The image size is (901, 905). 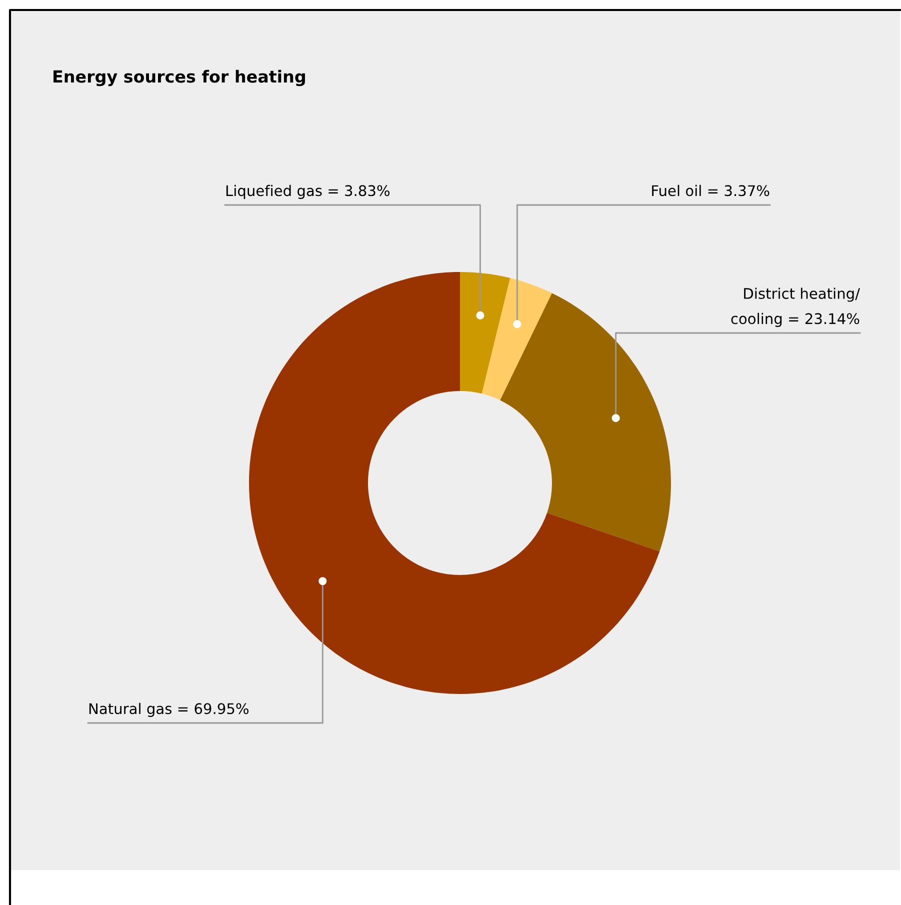 What do you see at coordinates (179, 78) in the screenshot?
I see `chart-title: Energy sources for heating` at bounding box center [179, 78].